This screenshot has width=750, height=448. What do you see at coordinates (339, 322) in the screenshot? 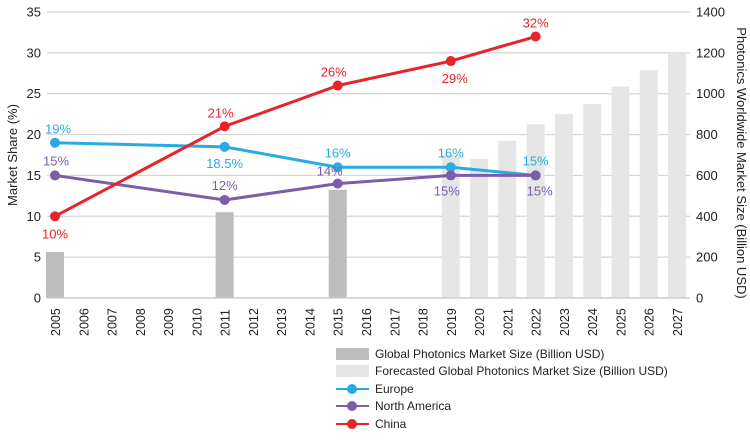
I see `x-tick-label: 2015` at bounding box center [339, 322].